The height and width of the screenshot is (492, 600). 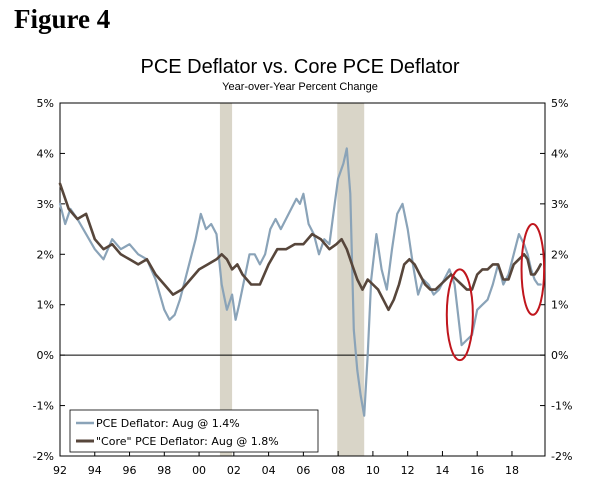 What do you see at coordinates (45, 305) in the screenshot?
I see `y-tick-label-left: 1%` at bounding box center [45, 305].